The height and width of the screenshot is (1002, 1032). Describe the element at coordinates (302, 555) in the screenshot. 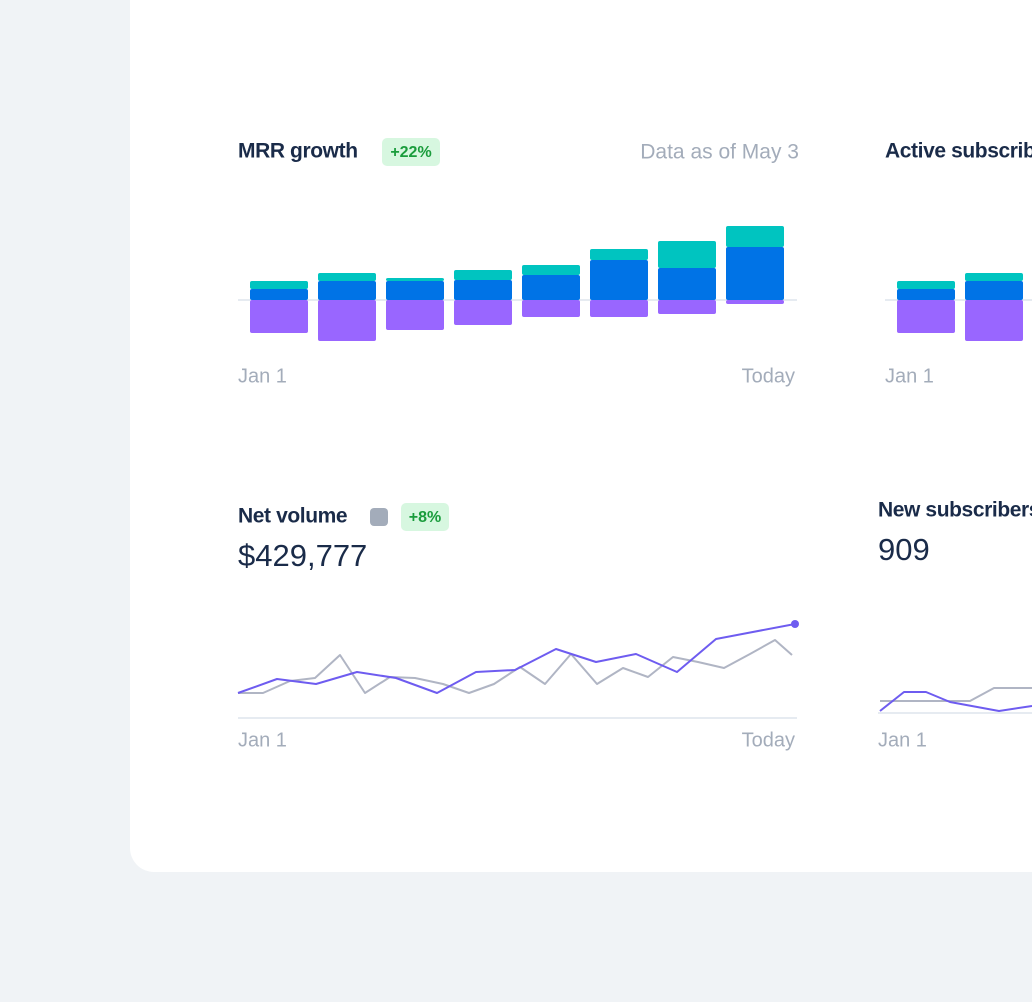

I see `metric-value: $429,777` at that location.